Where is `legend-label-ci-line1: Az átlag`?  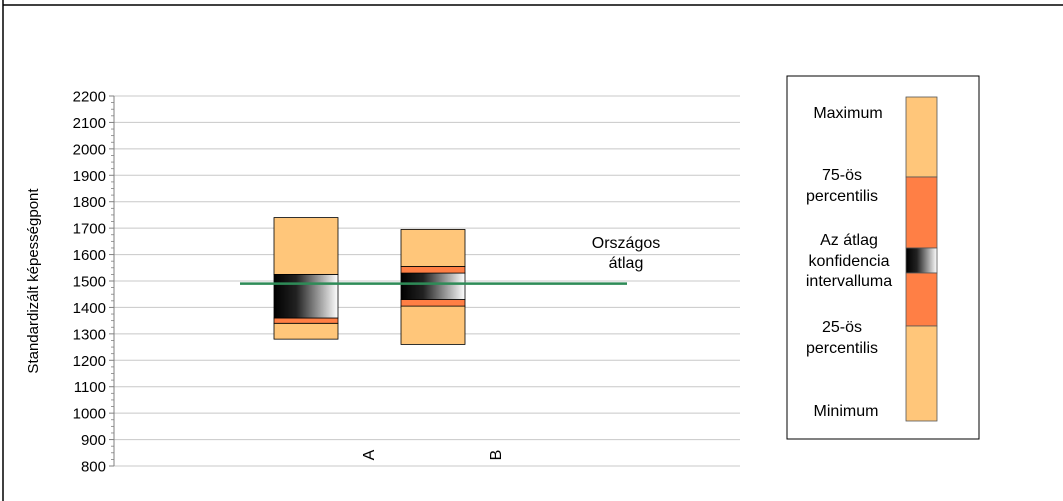 legend-label-ci-line1: Az átlag is located at coordinates (849, 240).